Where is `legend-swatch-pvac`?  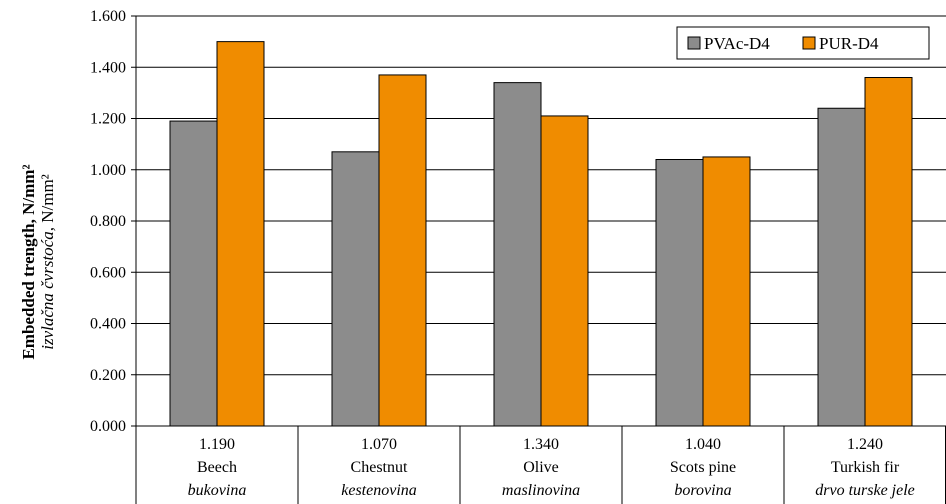
legend-swatch-pvac is located at coordinates (694, 43).